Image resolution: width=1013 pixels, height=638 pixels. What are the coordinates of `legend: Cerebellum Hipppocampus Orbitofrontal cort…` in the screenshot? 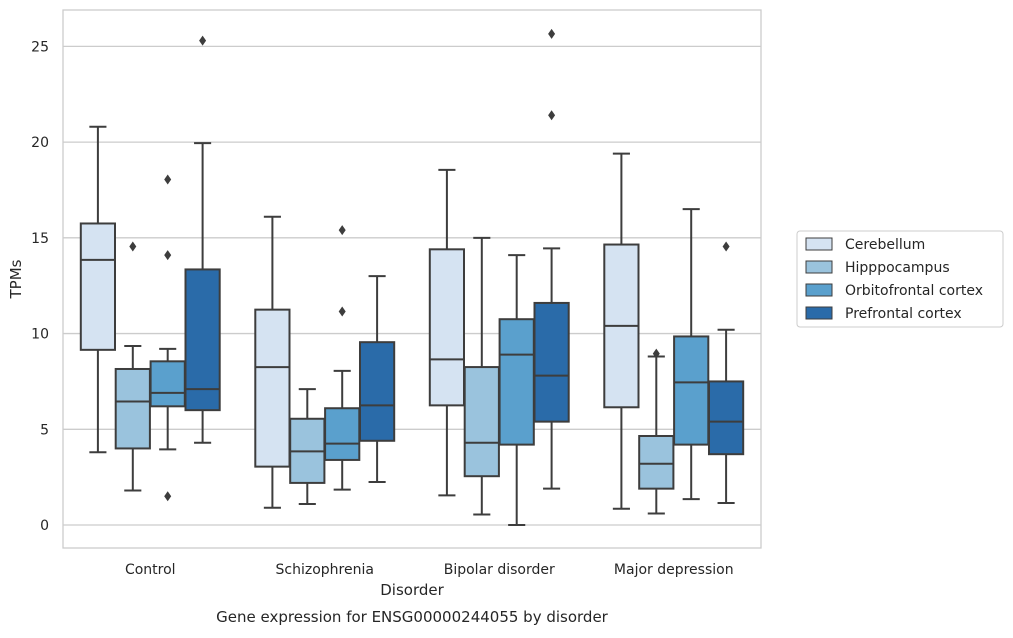 It's located at (900, 279).